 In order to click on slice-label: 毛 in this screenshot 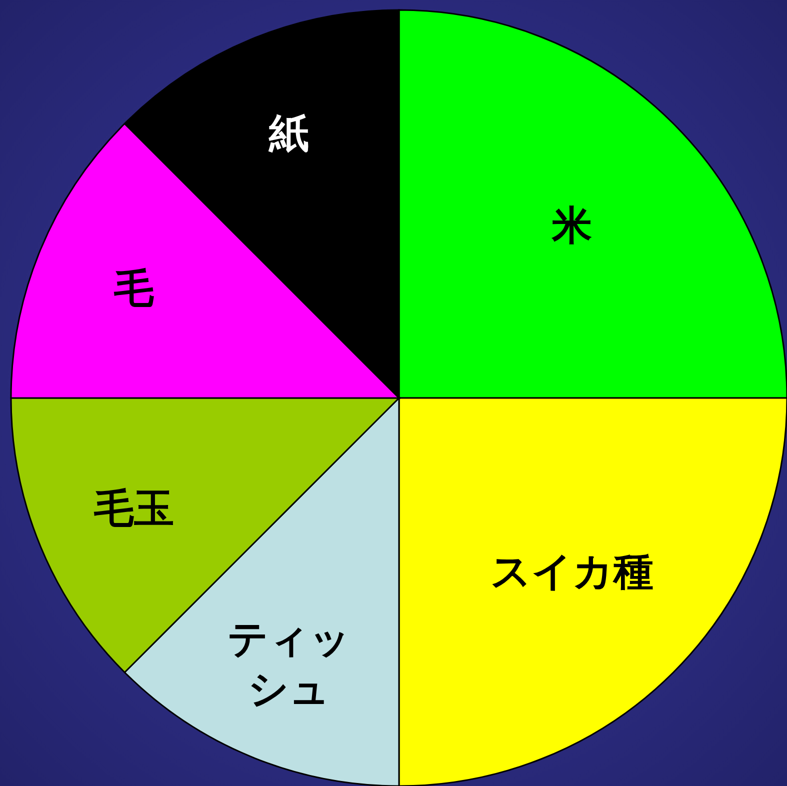, I will do `click(133, 289)`.